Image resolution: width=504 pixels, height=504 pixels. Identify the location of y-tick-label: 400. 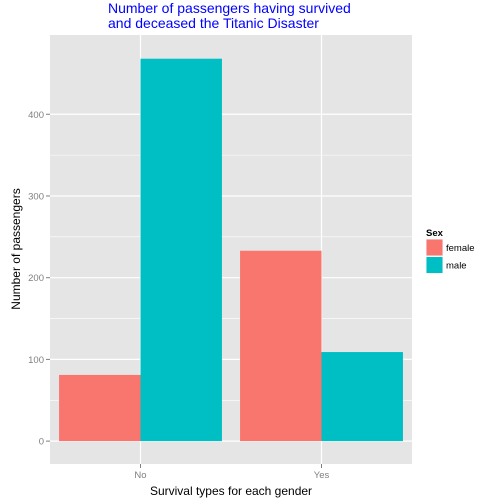
(36, 115).